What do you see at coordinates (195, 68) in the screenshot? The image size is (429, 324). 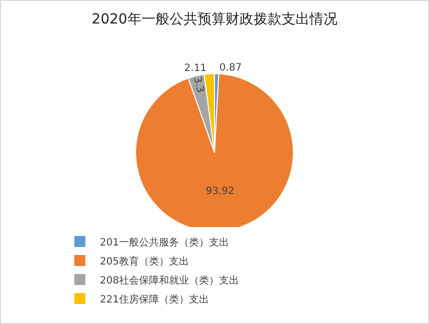 I see `data-label: 2.11` at bounding box center [195, 68].